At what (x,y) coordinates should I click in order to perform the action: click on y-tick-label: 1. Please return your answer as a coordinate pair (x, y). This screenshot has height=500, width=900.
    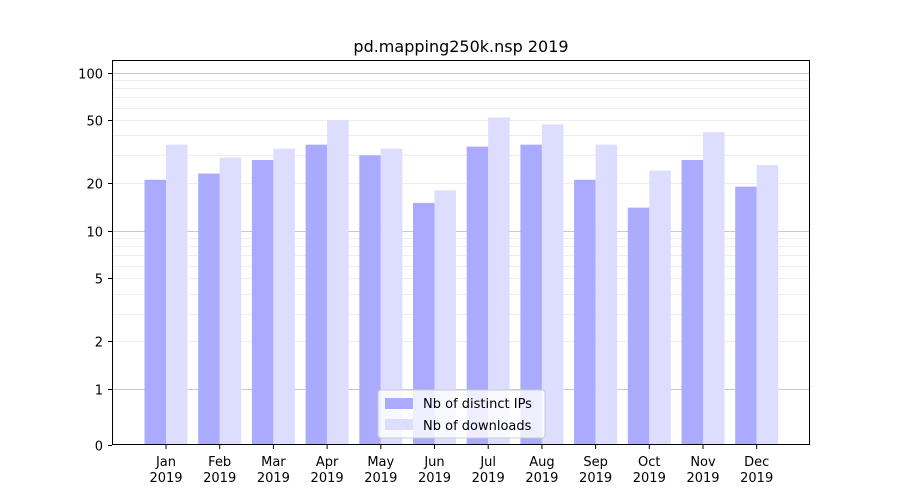
    Looking at the image, I should click on (99, 391).